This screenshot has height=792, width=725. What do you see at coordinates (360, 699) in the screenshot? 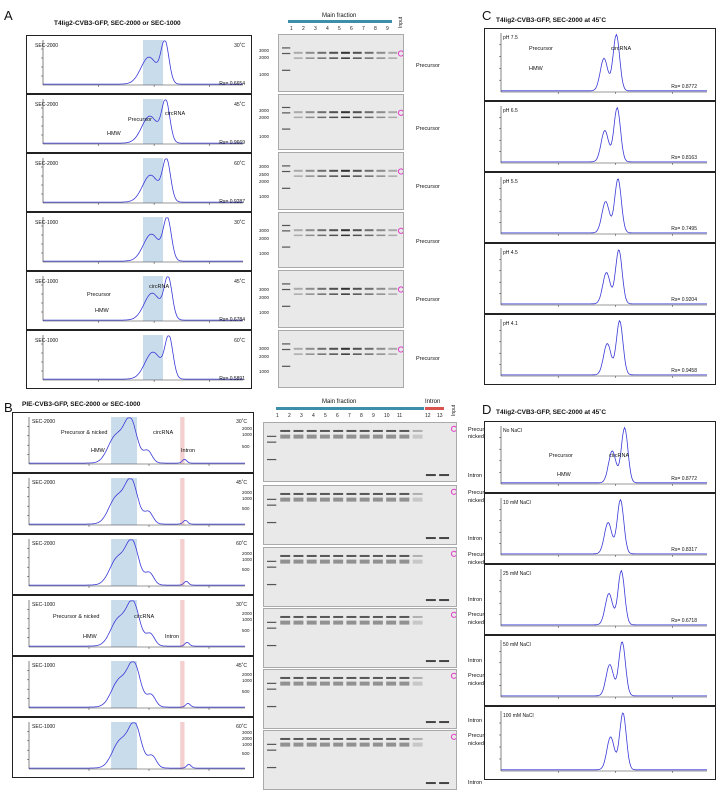
I see `gel-b5` at bounding box center [360, 699].